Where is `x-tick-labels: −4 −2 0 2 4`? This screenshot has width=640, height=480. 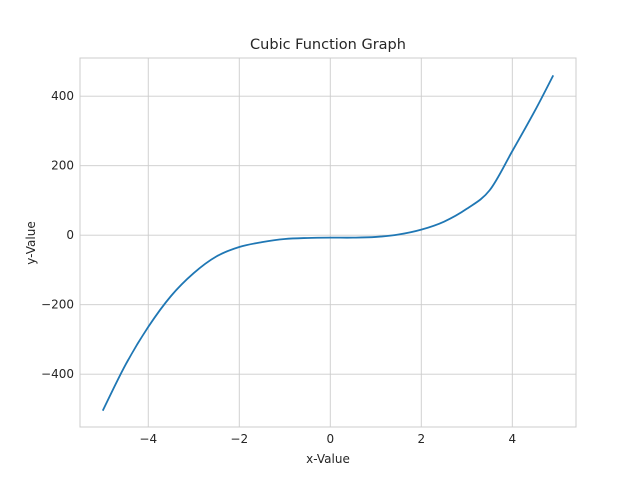 x-tick-labels: −4 −2 0 2 4 is located at coordinates (327, 439).